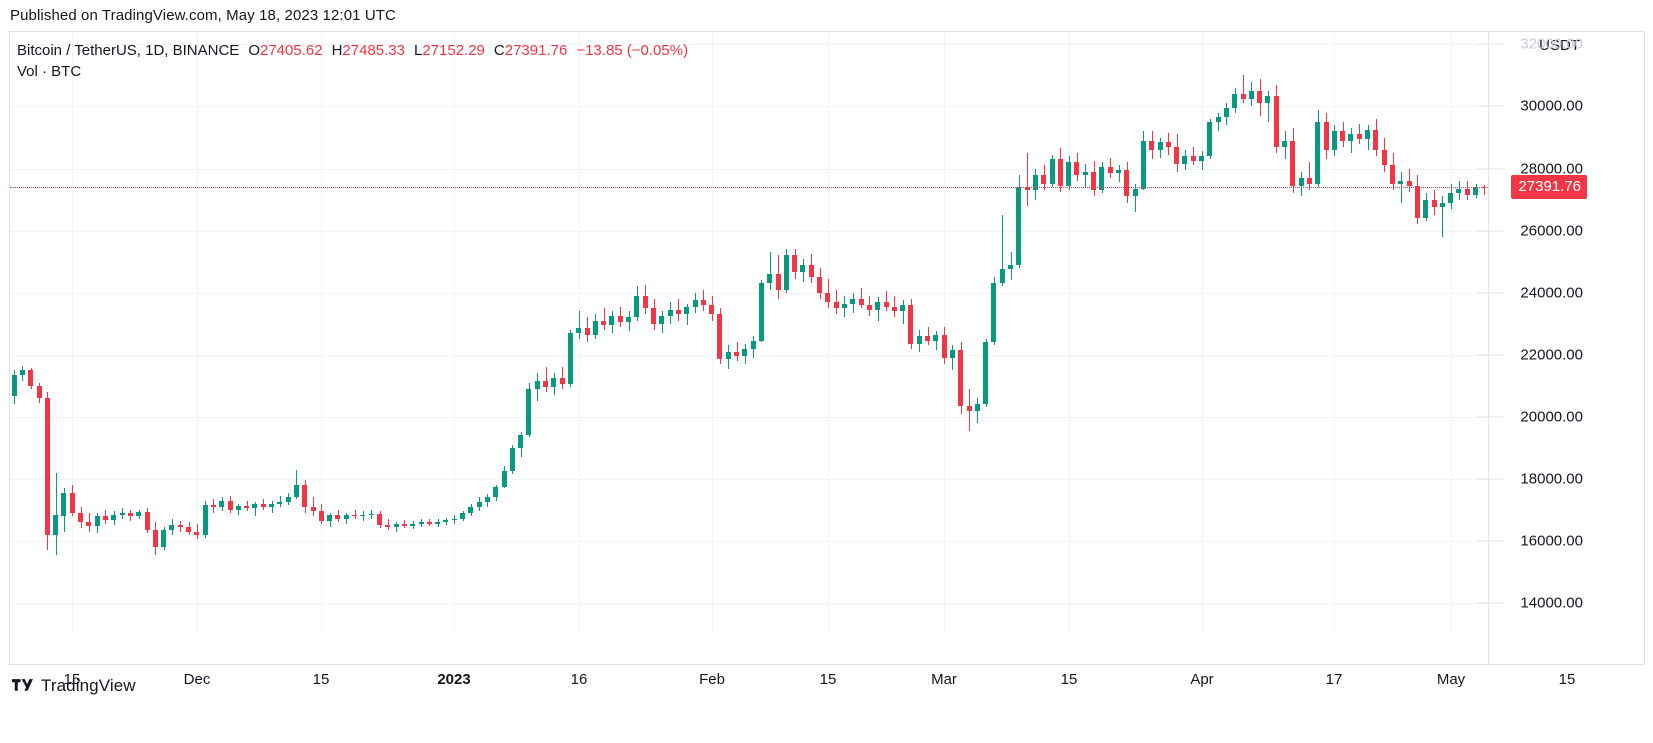 The width and height of the screenshot is (1653, 743). What do you see at coordinates (1334, 679) in the screenshot?
I see `time-tick-label: 17` at bounding box center [1334, 679].